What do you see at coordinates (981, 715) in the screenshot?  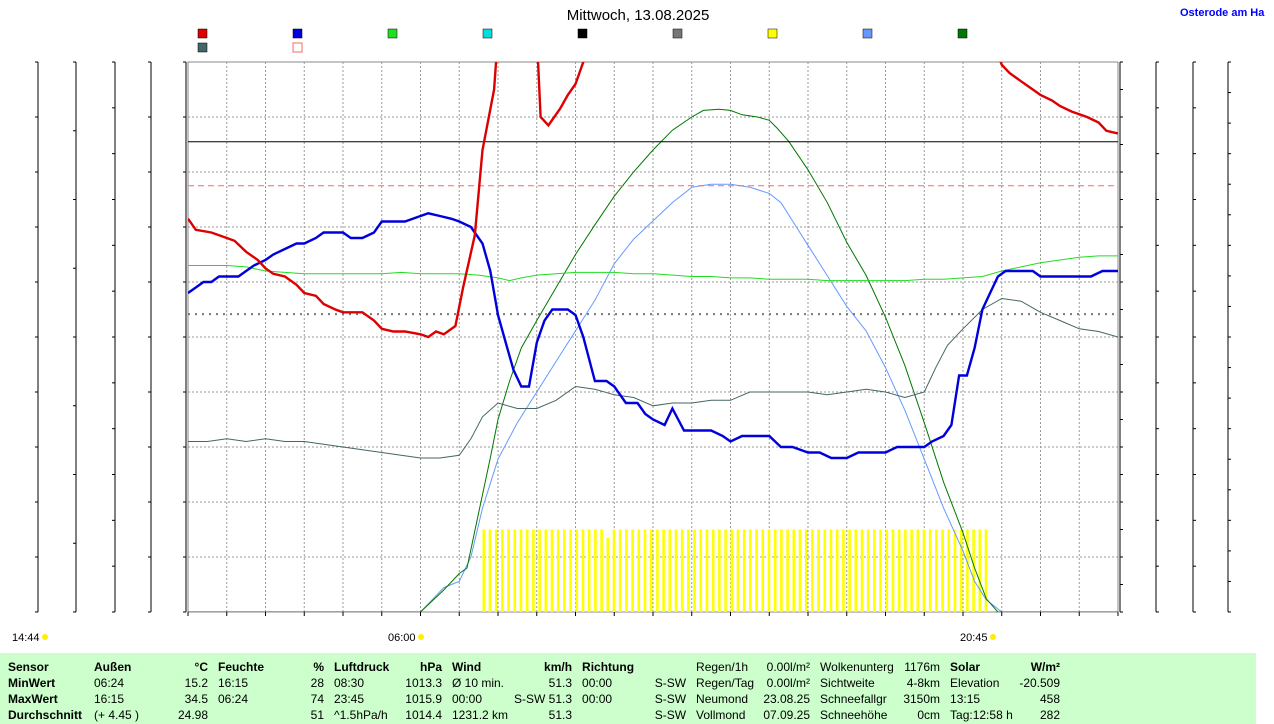 I see `stats-cell: Tag:12:58 h` at bounding box center [981, 715].